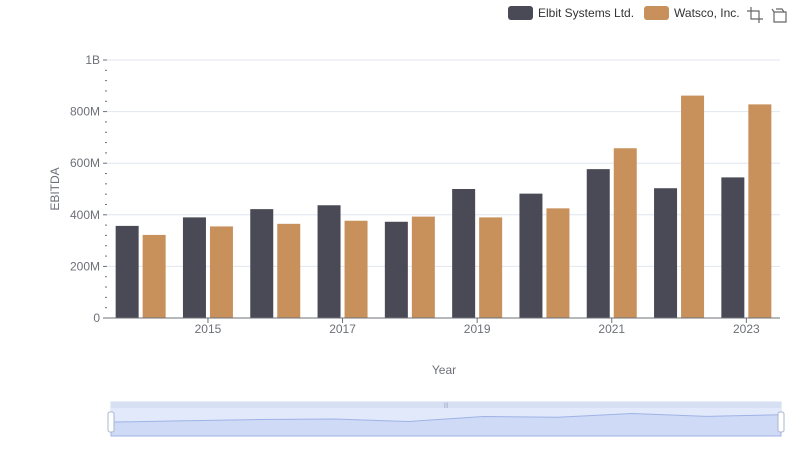 The height and width of the screenshot is (461, 800). Describe the element at coordinates (96, 318) in the screenshot. I see `y-tick-label: 0` at that location.